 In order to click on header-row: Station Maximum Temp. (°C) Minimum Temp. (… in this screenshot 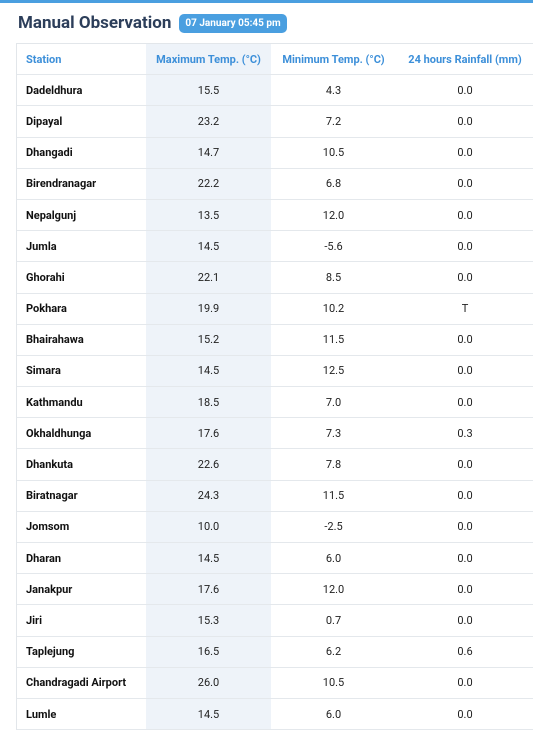, I will do `click(275, 60)`.